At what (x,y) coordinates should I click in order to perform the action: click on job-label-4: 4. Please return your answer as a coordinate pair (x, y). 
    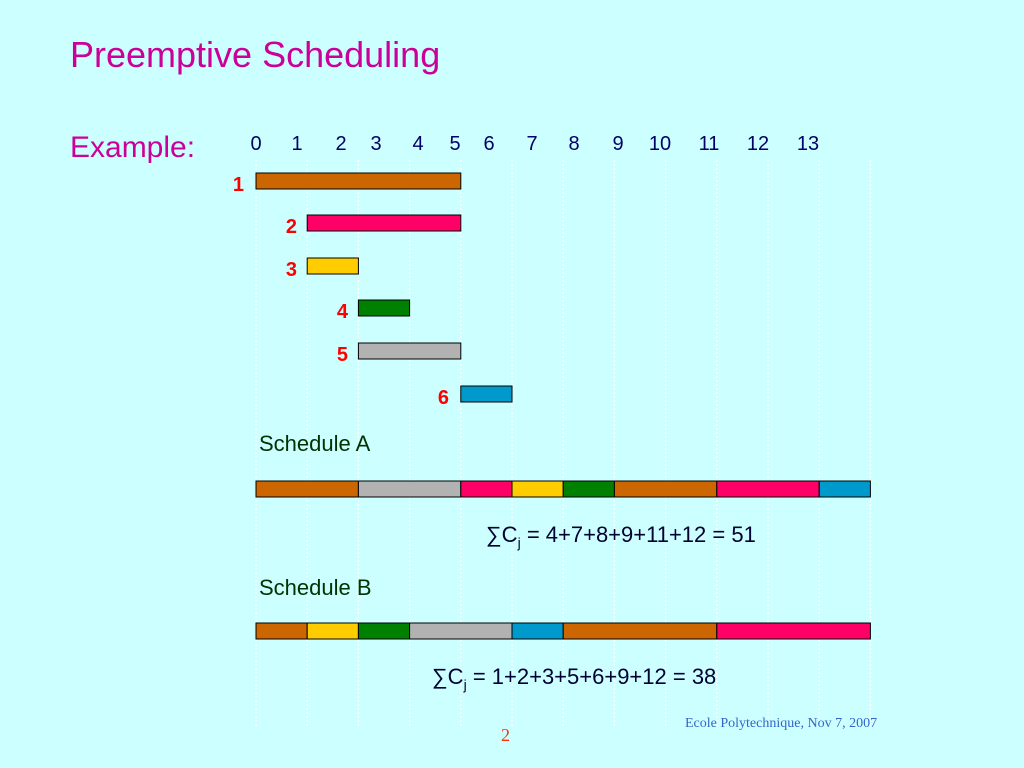
    Looking at the image, I should click on (343, 312).